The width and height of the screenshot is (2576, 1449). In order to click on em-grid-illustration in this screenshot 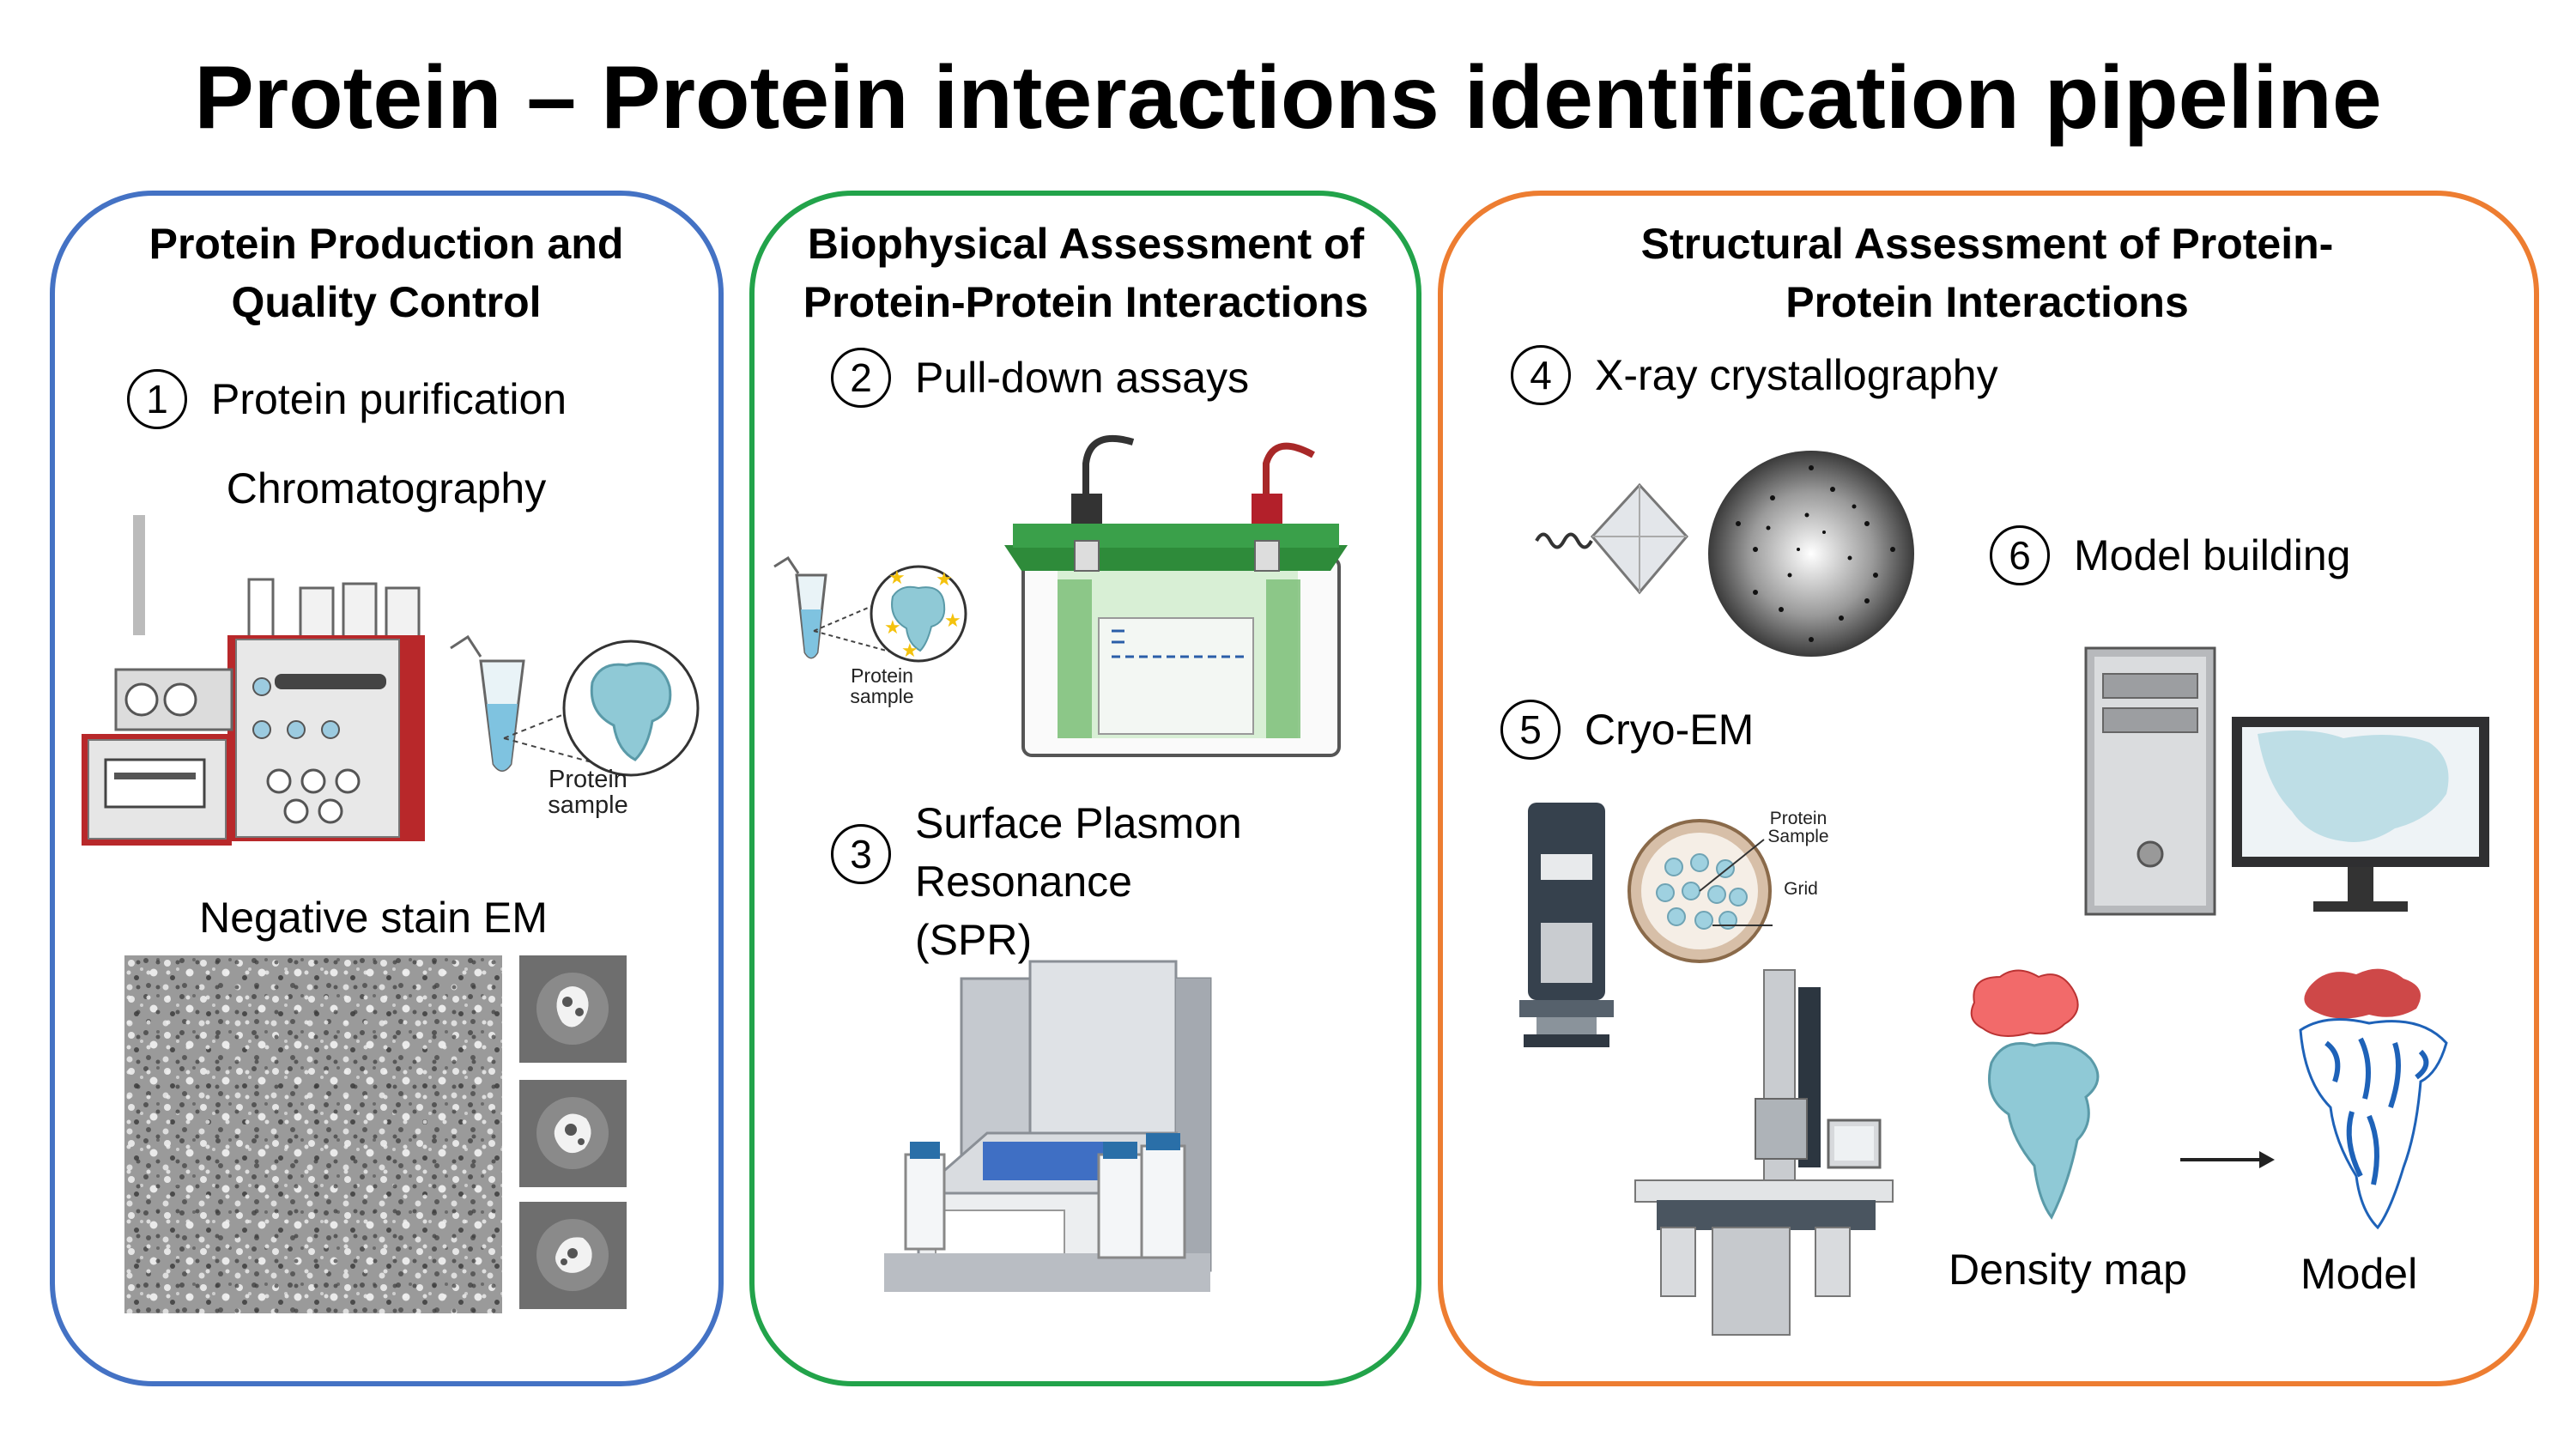, I will do `click(1700, 891)`.